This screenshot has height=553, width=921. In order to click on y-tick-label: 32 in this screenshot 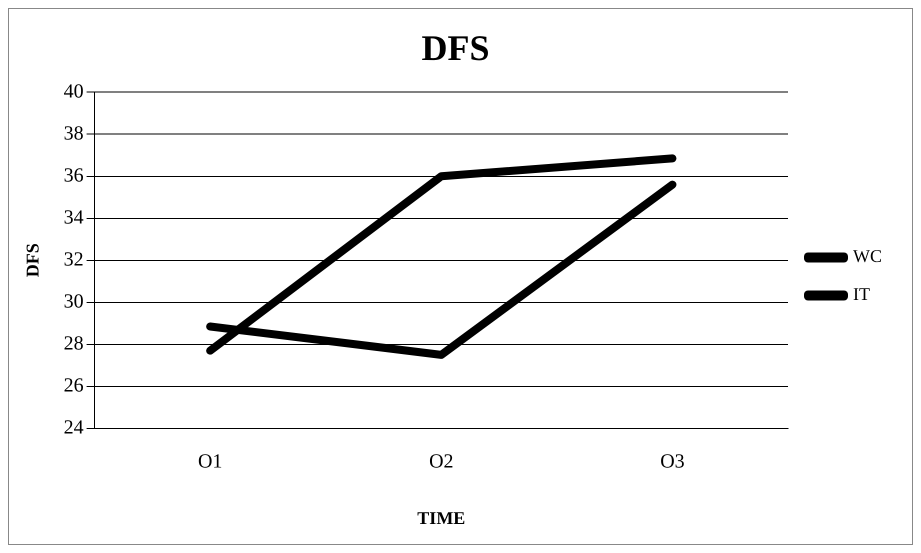, I will do `click(74, 259)`.